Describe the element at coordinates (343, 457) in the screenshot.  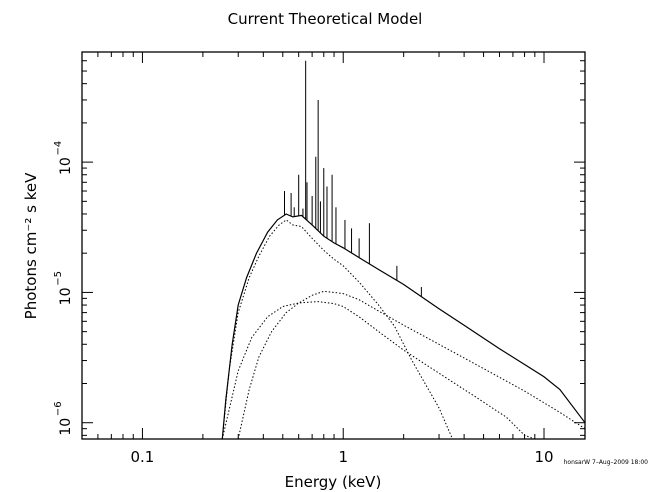
I see `x-tick-label: 1` at that location.